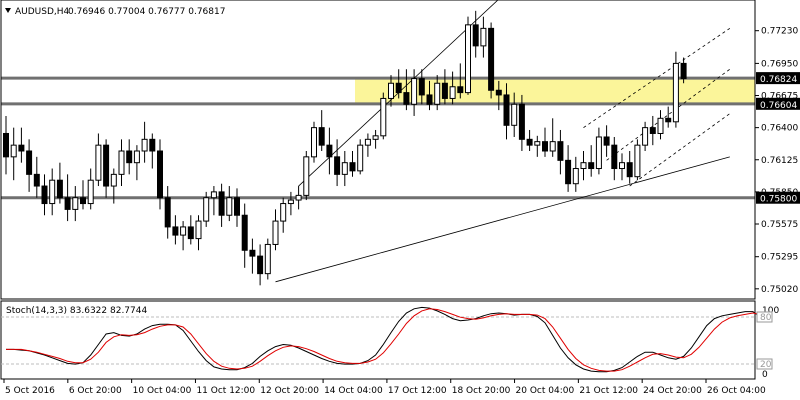  What do you see at coordinates (668, 114) in the screenshot?
I see `trendline-channel-mid` at bounding box center [668, 114].